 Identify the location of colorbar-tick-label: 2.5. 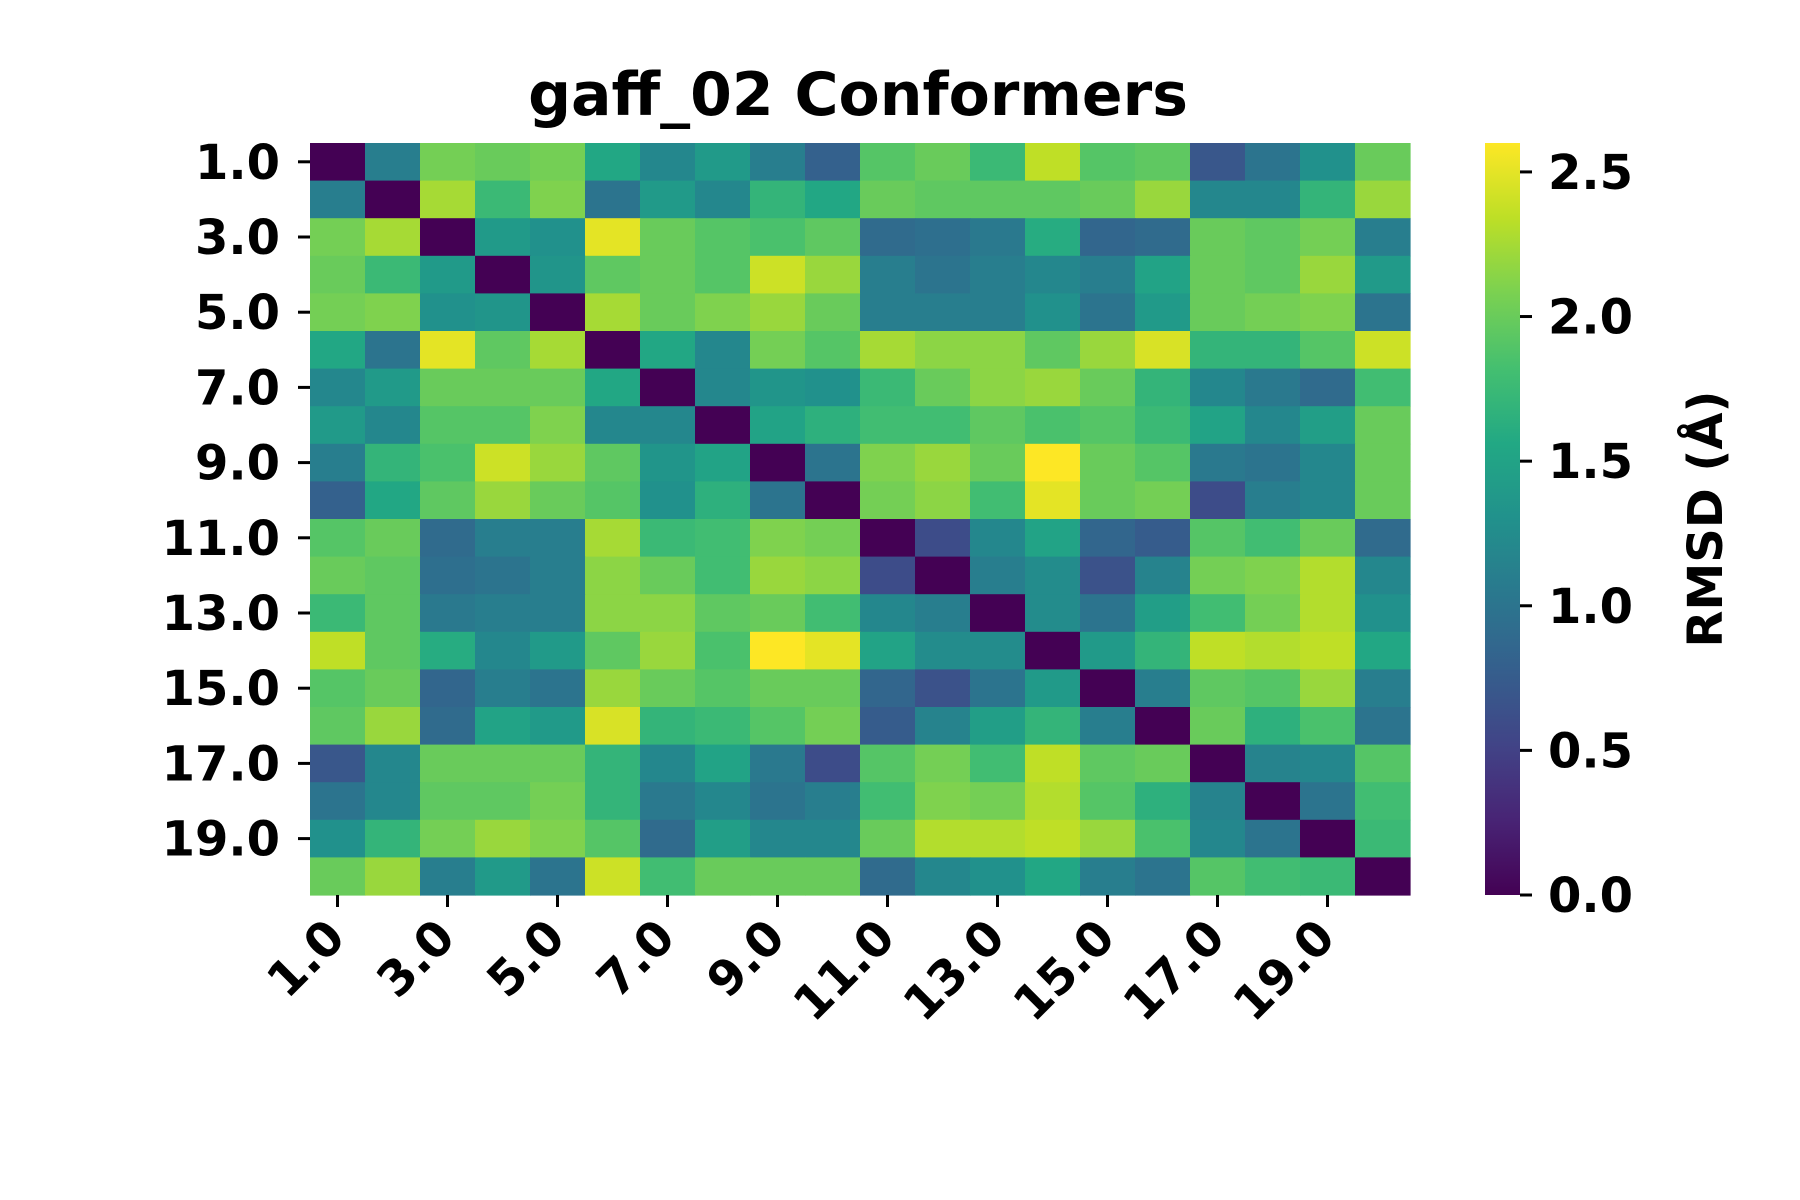
(1590, 173).